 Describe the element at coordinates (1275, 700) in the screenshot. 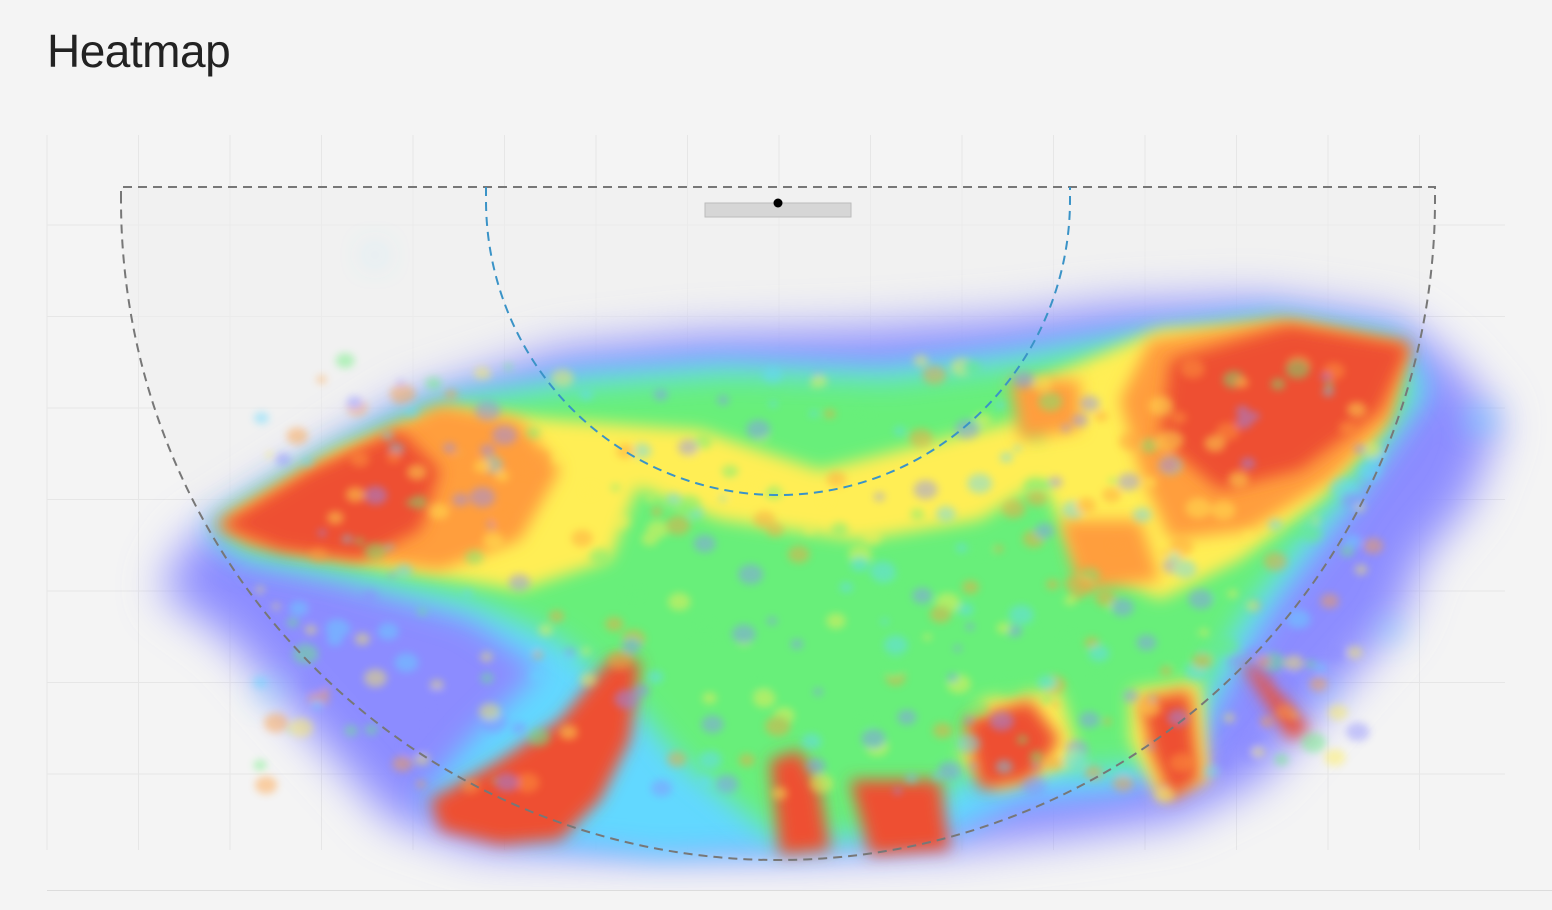

I see `heat-blob-peak` at that location.